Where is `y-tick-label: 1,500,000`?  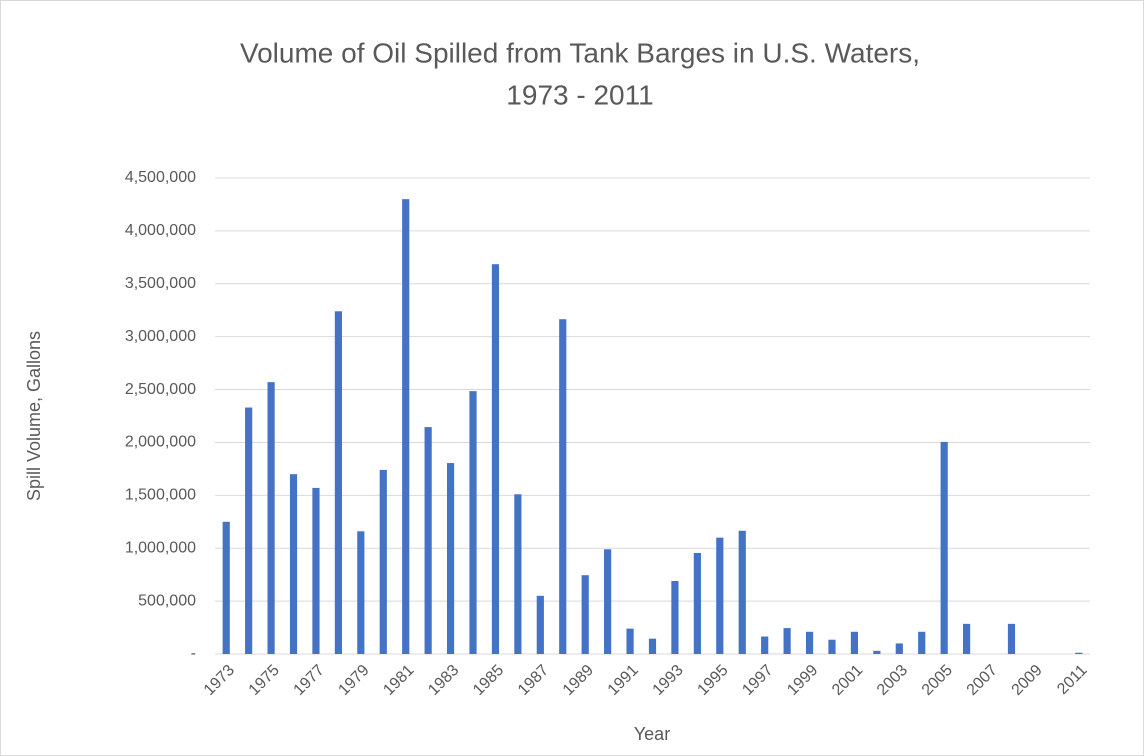
y-tick-label: 1,500,000 is located at coordinates (160, 495).